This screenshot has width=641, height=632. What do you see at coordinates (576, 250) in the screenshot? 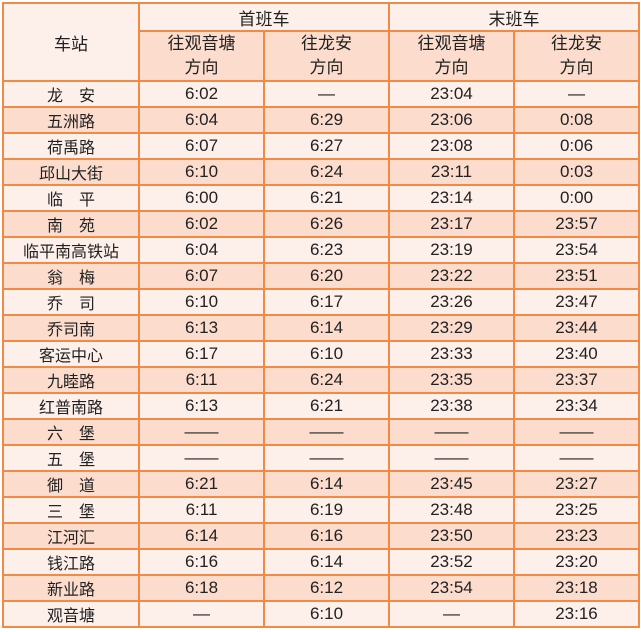
I see `last-to-longan: 23:54` at bounding box center [576, 250].